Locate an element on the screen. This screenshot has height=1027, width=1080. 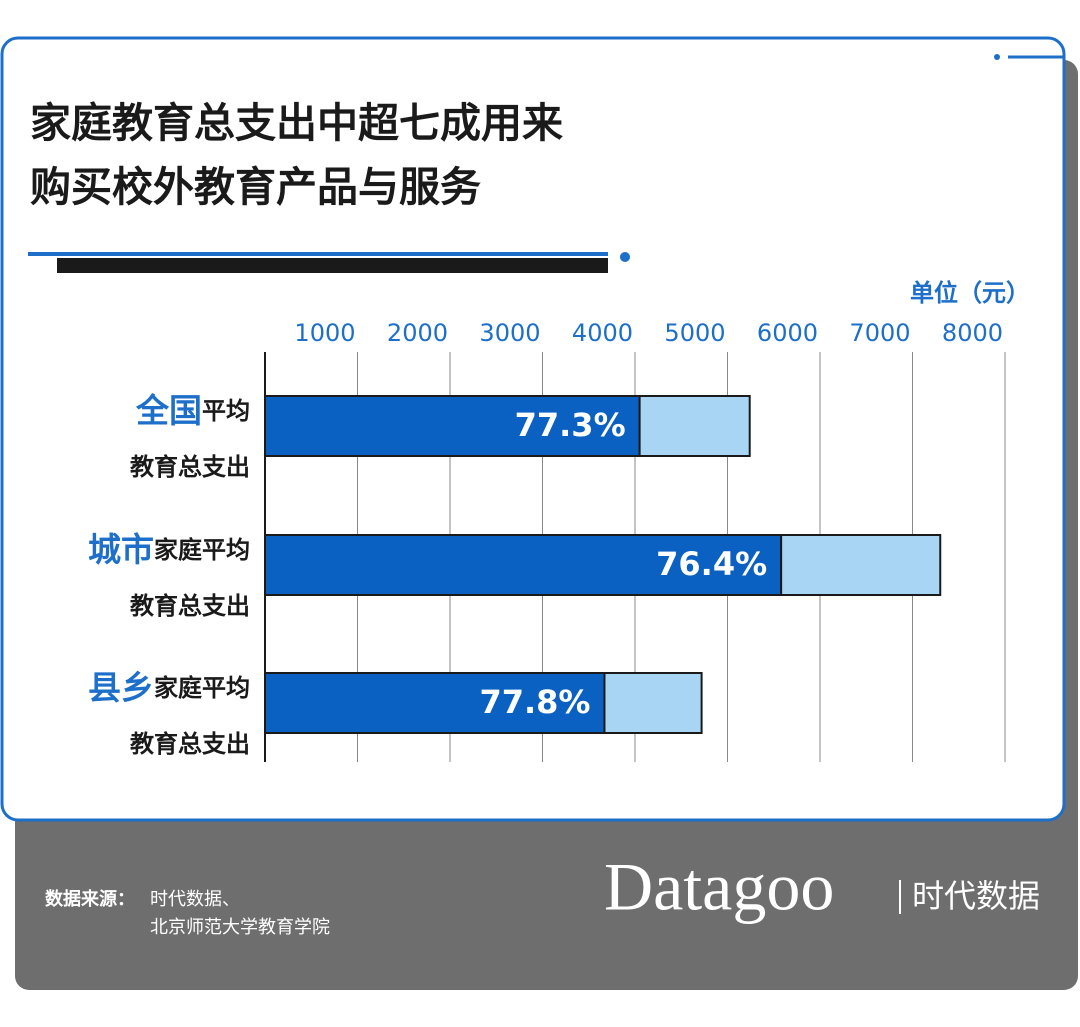
percent-label: 77.8% is located at coordinates (534, 702).